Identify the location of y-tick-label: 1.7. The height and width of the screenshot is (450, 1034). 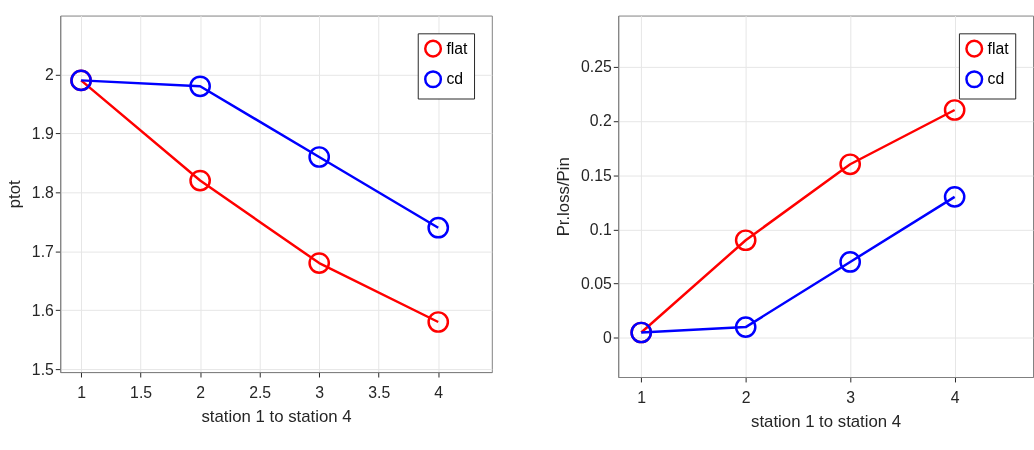
(42, 251).